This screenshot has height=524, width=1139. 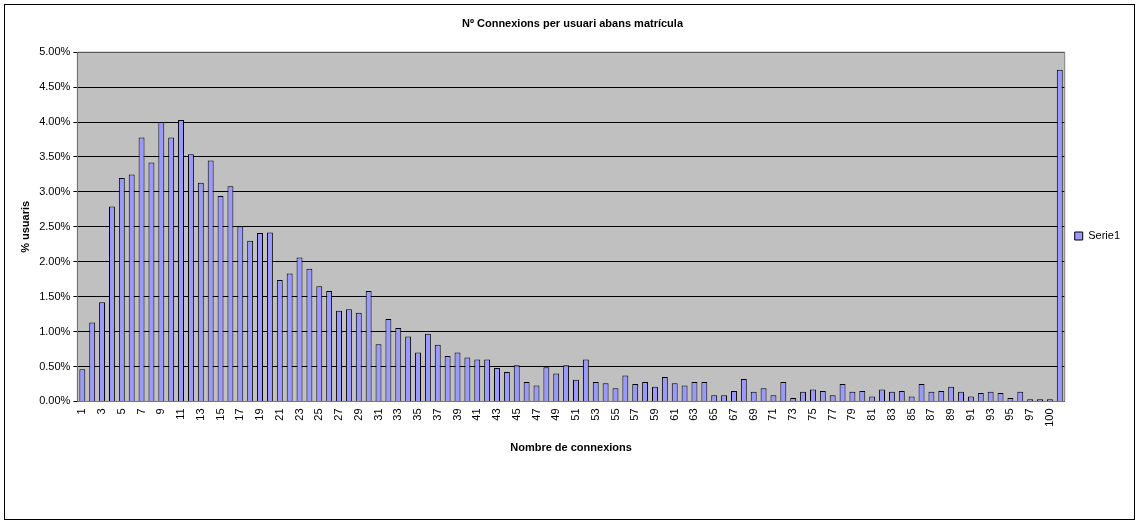 What do you see at coordinates (397, 414) in the screenshot?
I see `x-tick-label: 33` at bounding box center [397, 414].